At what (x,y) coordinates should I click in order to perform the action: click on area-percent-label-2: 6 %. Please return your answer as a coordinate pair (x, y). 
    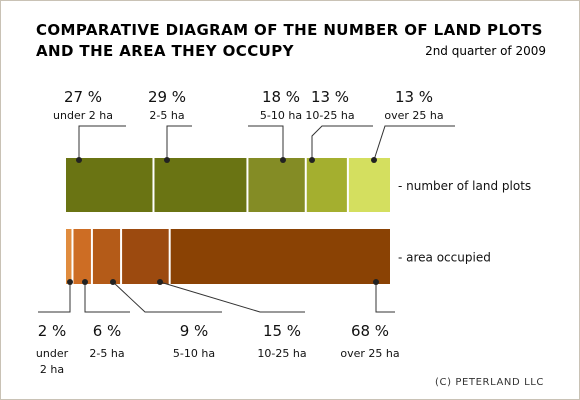
    Looking at the image, I should click on (107, 331).